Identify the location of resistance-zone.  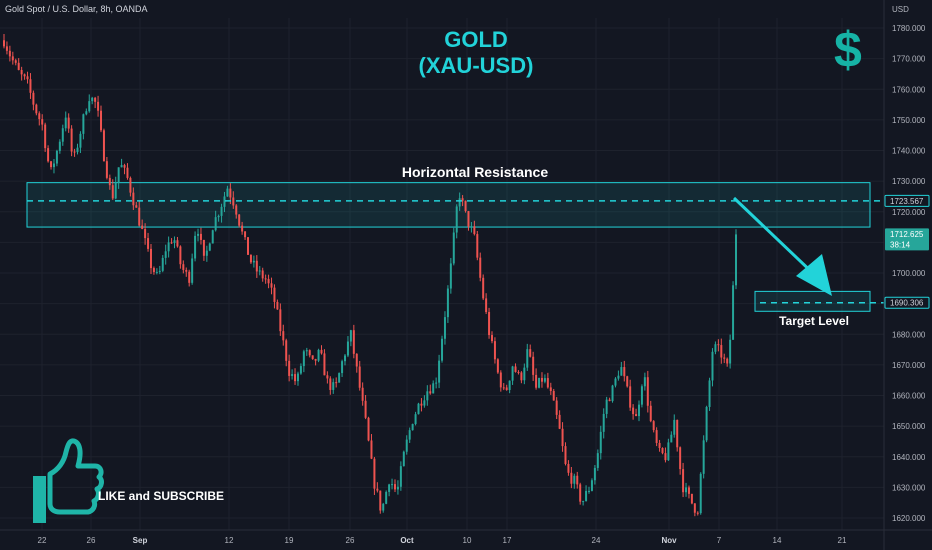
(448, 205).